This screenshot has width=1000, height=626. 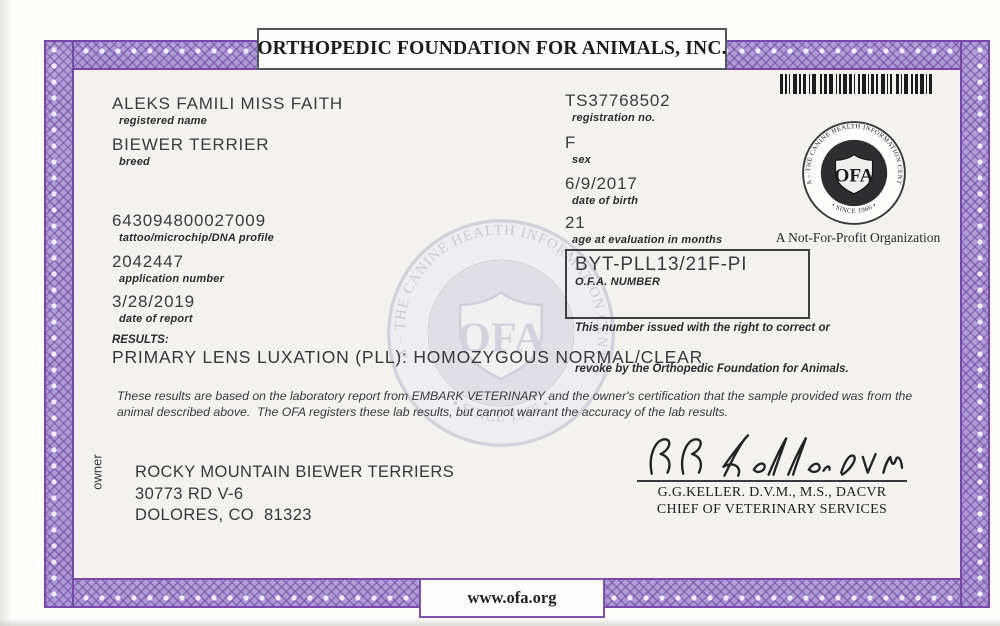 What do you see at coordinates (189, 493) in the screenshot?
I see `owner-address-line-1: 30773 RD V-6` at bounding box center [189, 493].